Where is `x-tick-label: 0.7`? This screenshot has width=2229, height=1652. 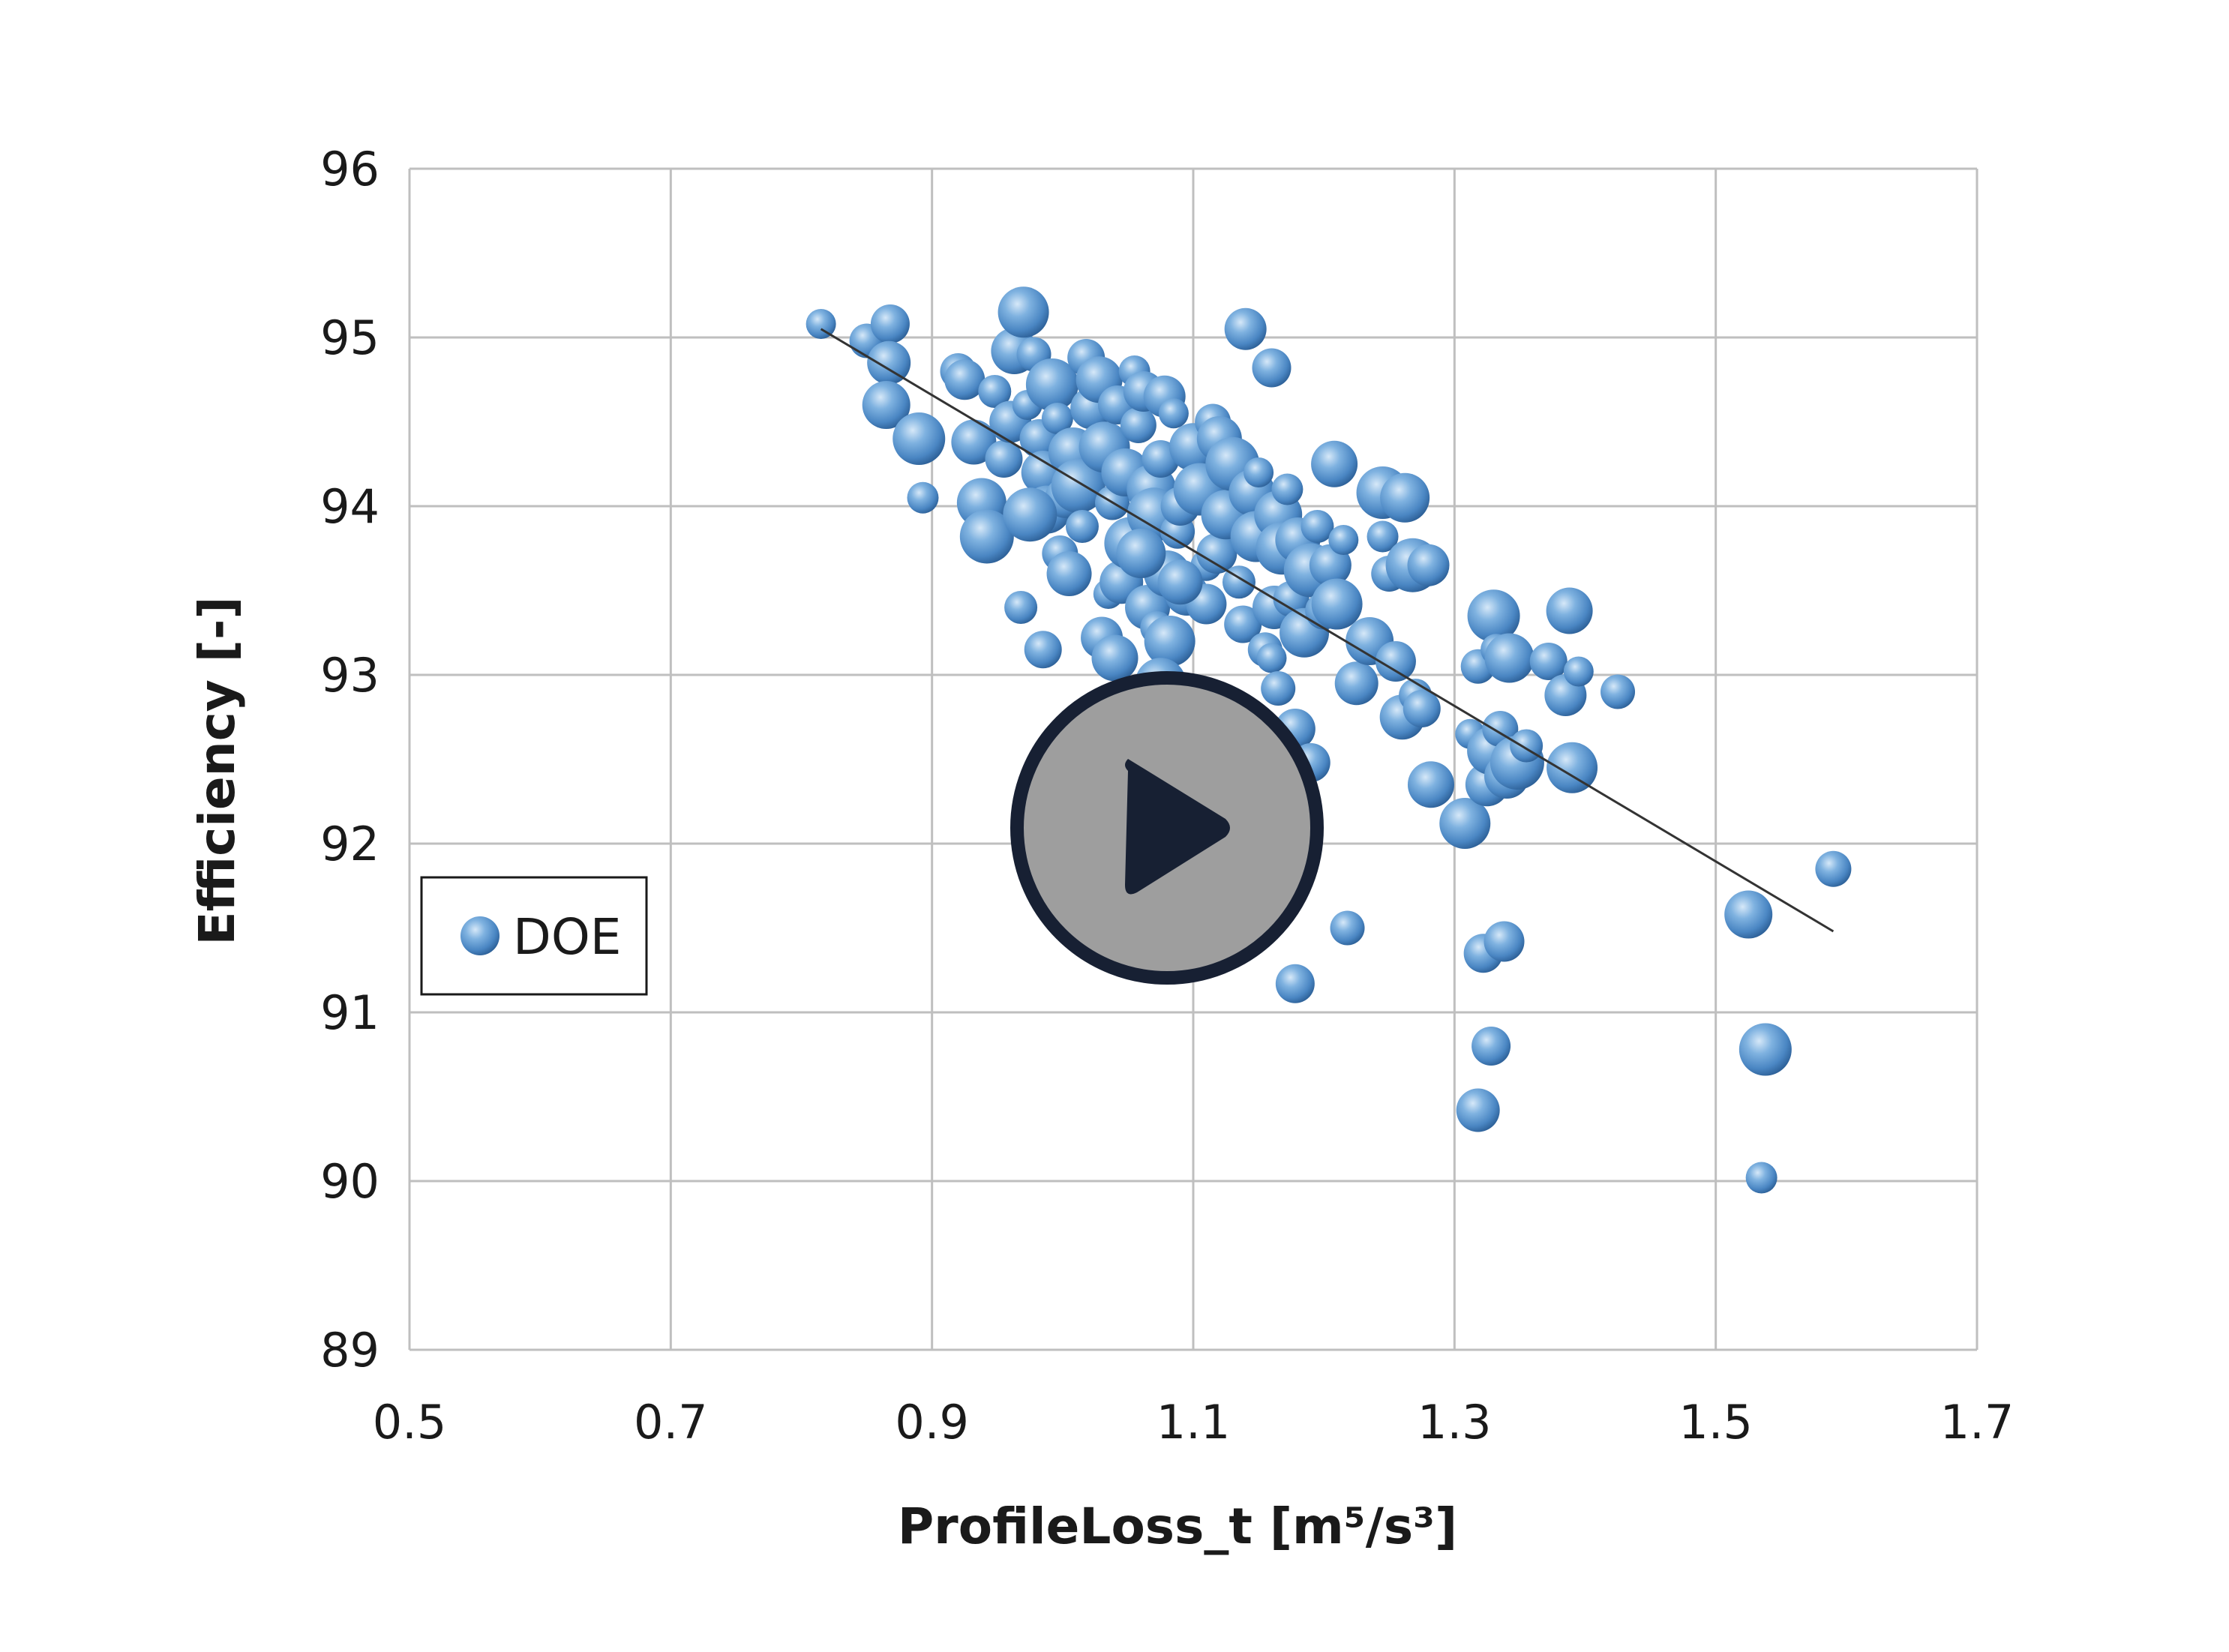
x-tick-label: 0.7 is located at coordinates (671, 1422).